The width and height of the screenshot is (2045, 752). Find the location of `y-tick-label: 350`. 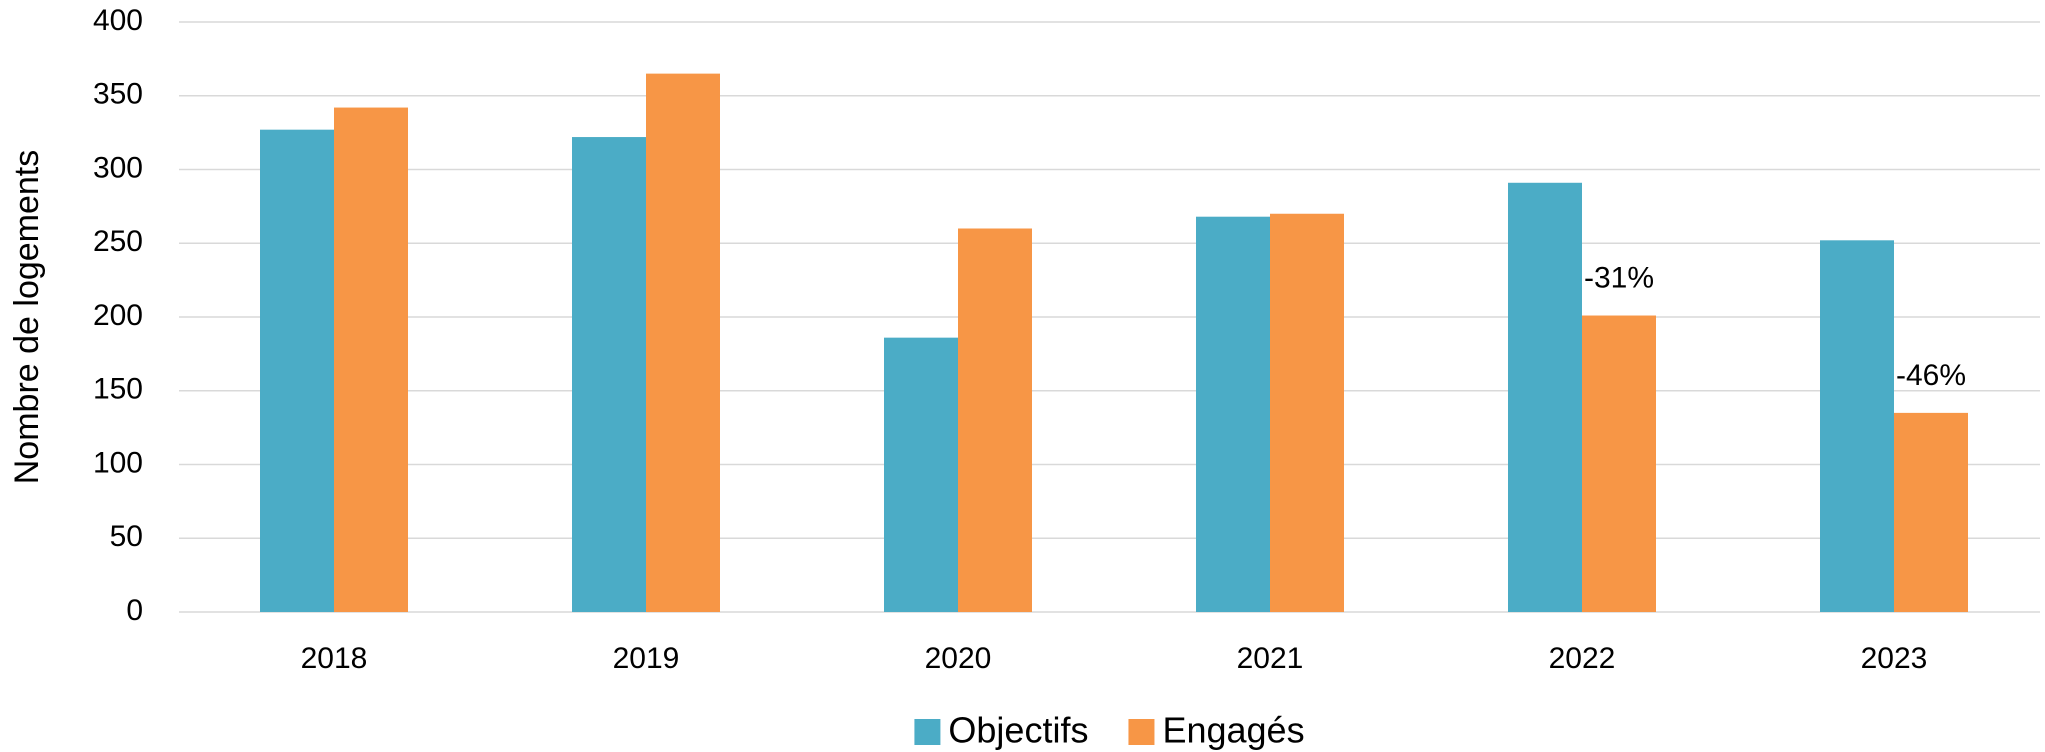

y-tick-label: 350 is located at coordinates (118, 94).